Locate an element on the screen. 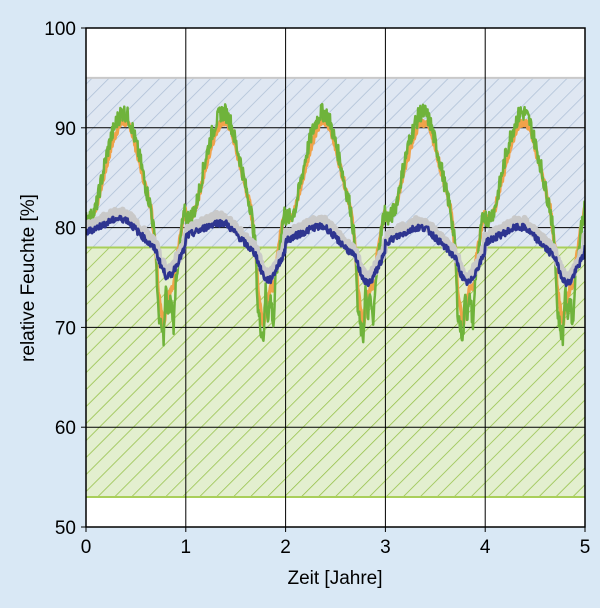  y-axis-label: relative Feuchte [%] is located at coordinates (28, 278).